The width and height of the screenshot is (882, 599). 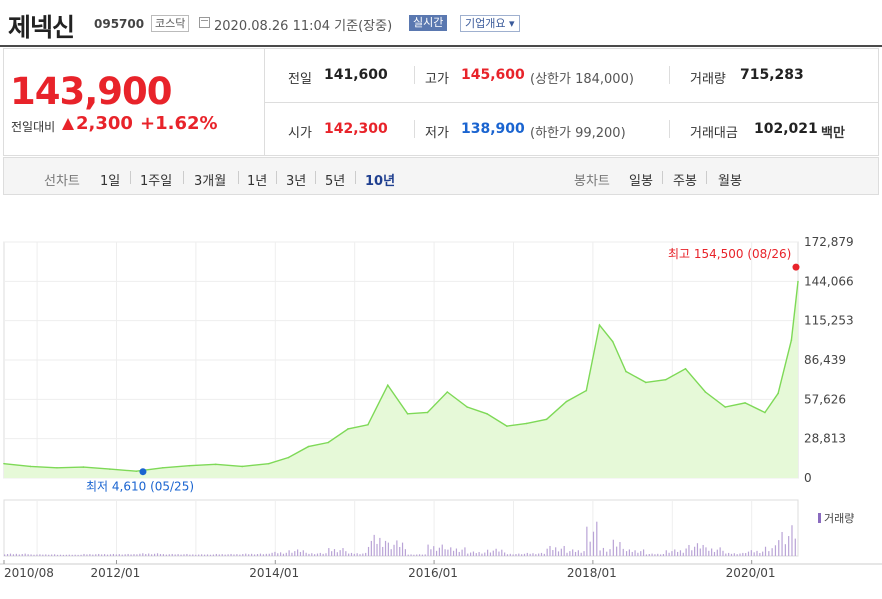 I want to click on period-5y: 5년, so click(x=335, y=181).